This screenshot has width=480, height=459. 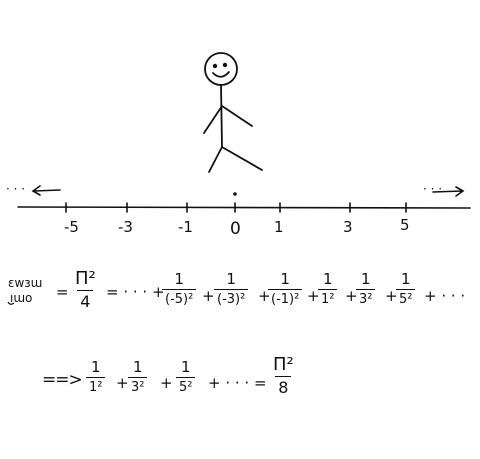 I want to click on eq2-term-5: 1 5², so click(x=186, y=376).